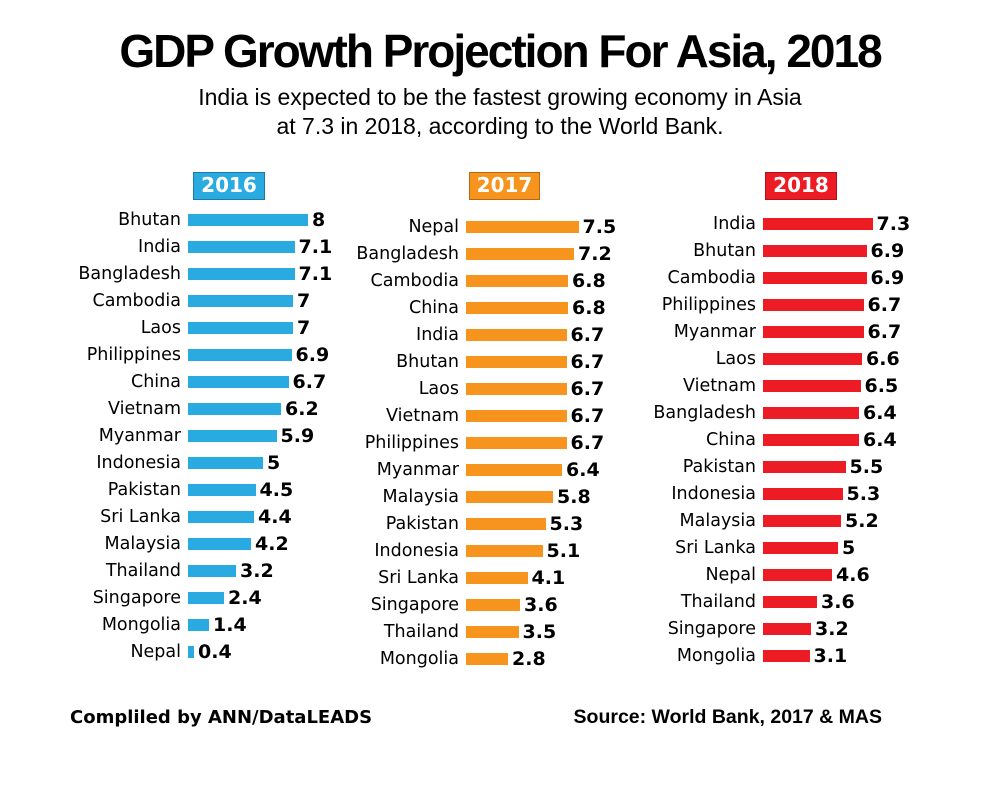  Describe the element at coordinates (881, 385) in the screenshot. I see `value-label: 6.5` at that location.